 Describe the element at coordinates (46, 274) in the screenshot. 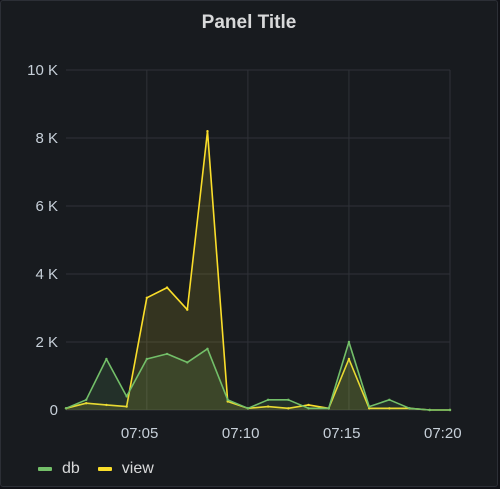

I see `y-tick-label: 4 K` at that location.